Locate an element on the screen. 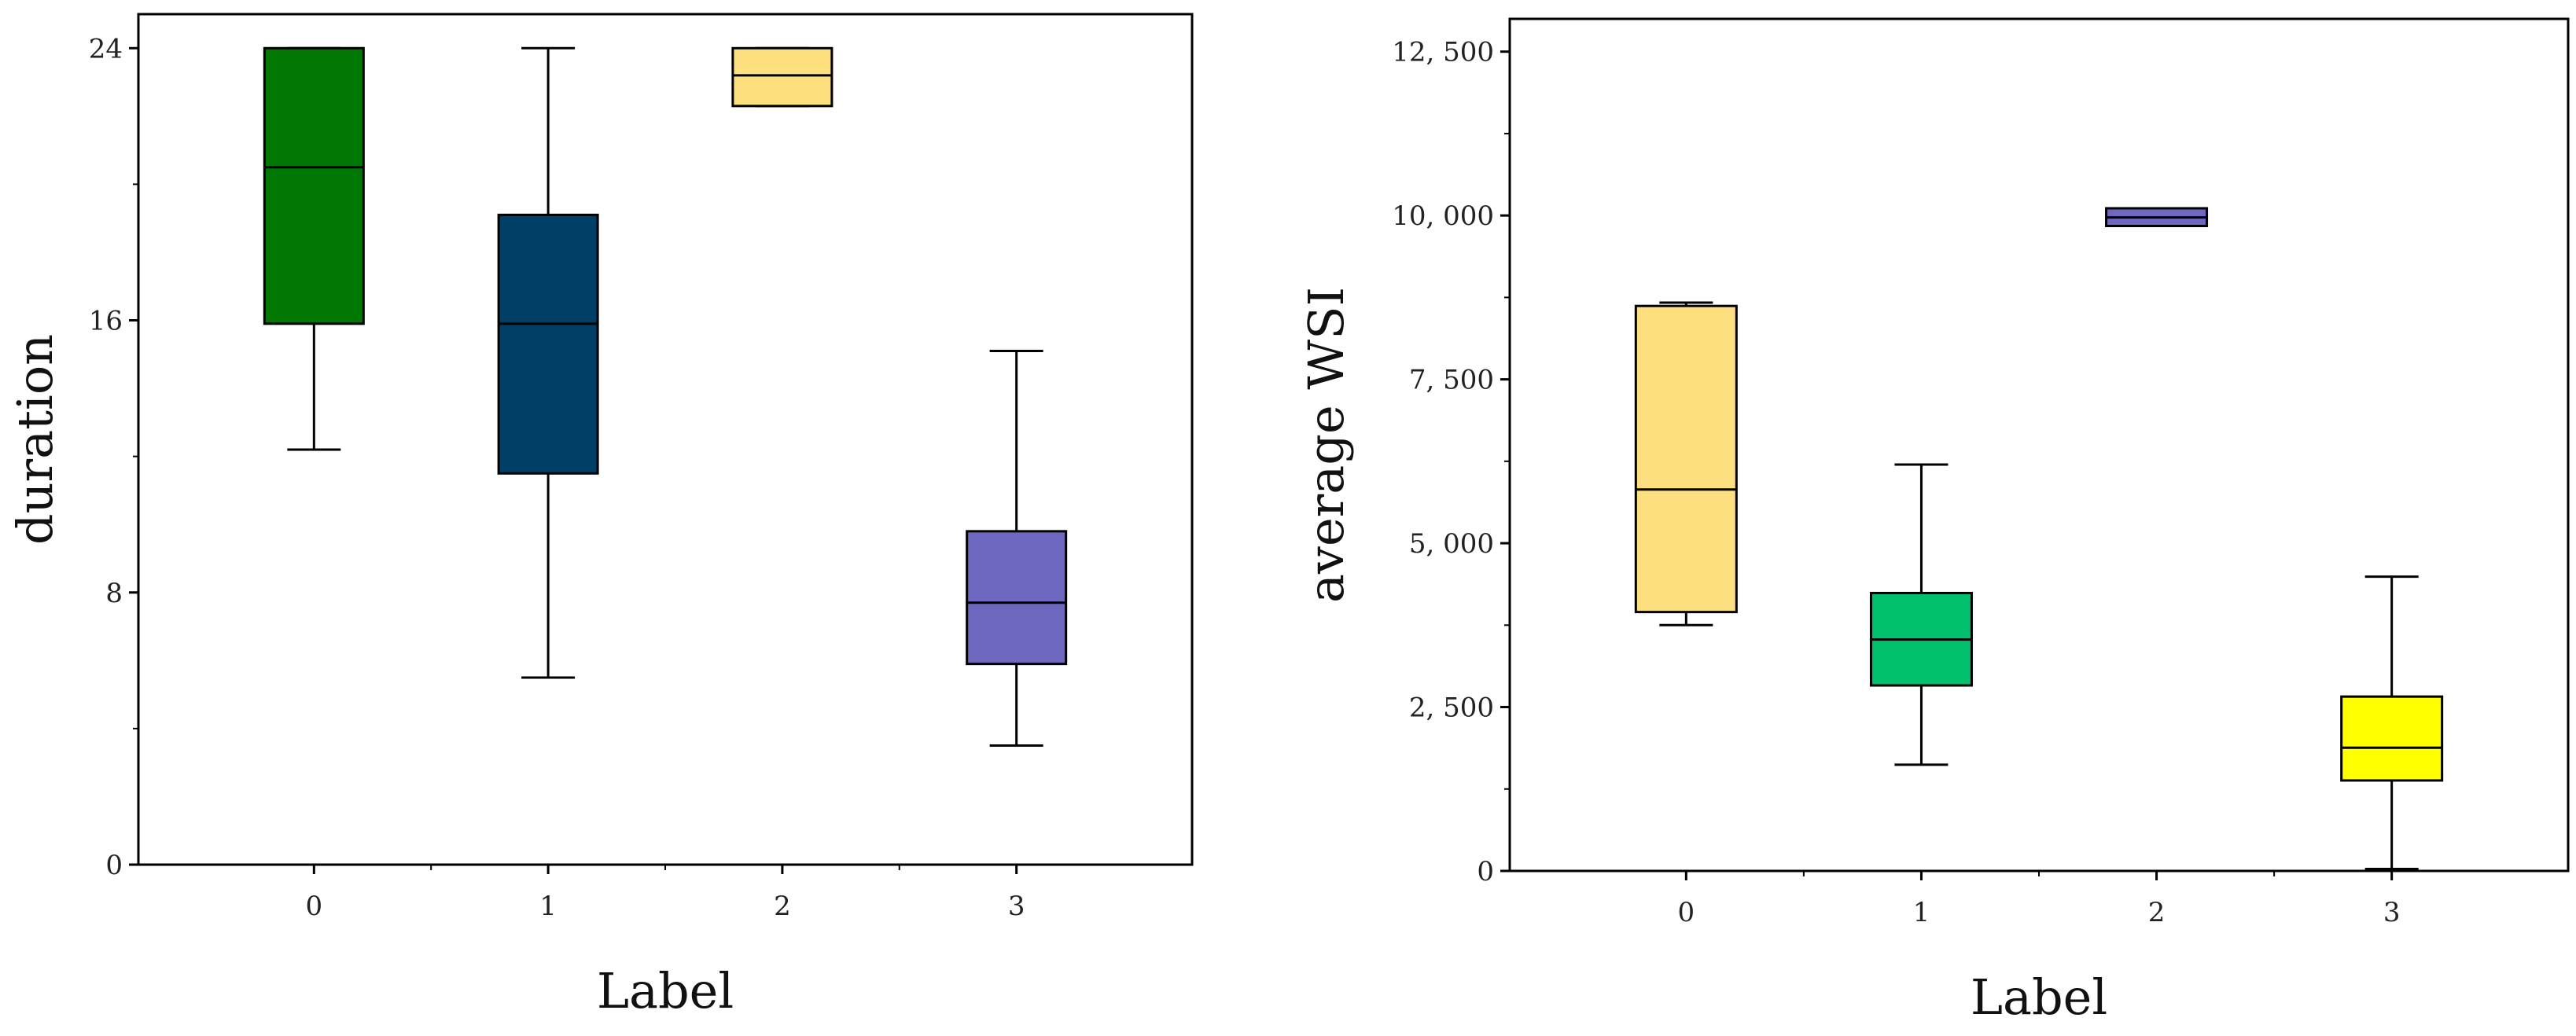 Image resolution: width=2576 pixels, height=1036 pixels. y-tick-label: 10, 000 is located at coordinates (1443, 216).